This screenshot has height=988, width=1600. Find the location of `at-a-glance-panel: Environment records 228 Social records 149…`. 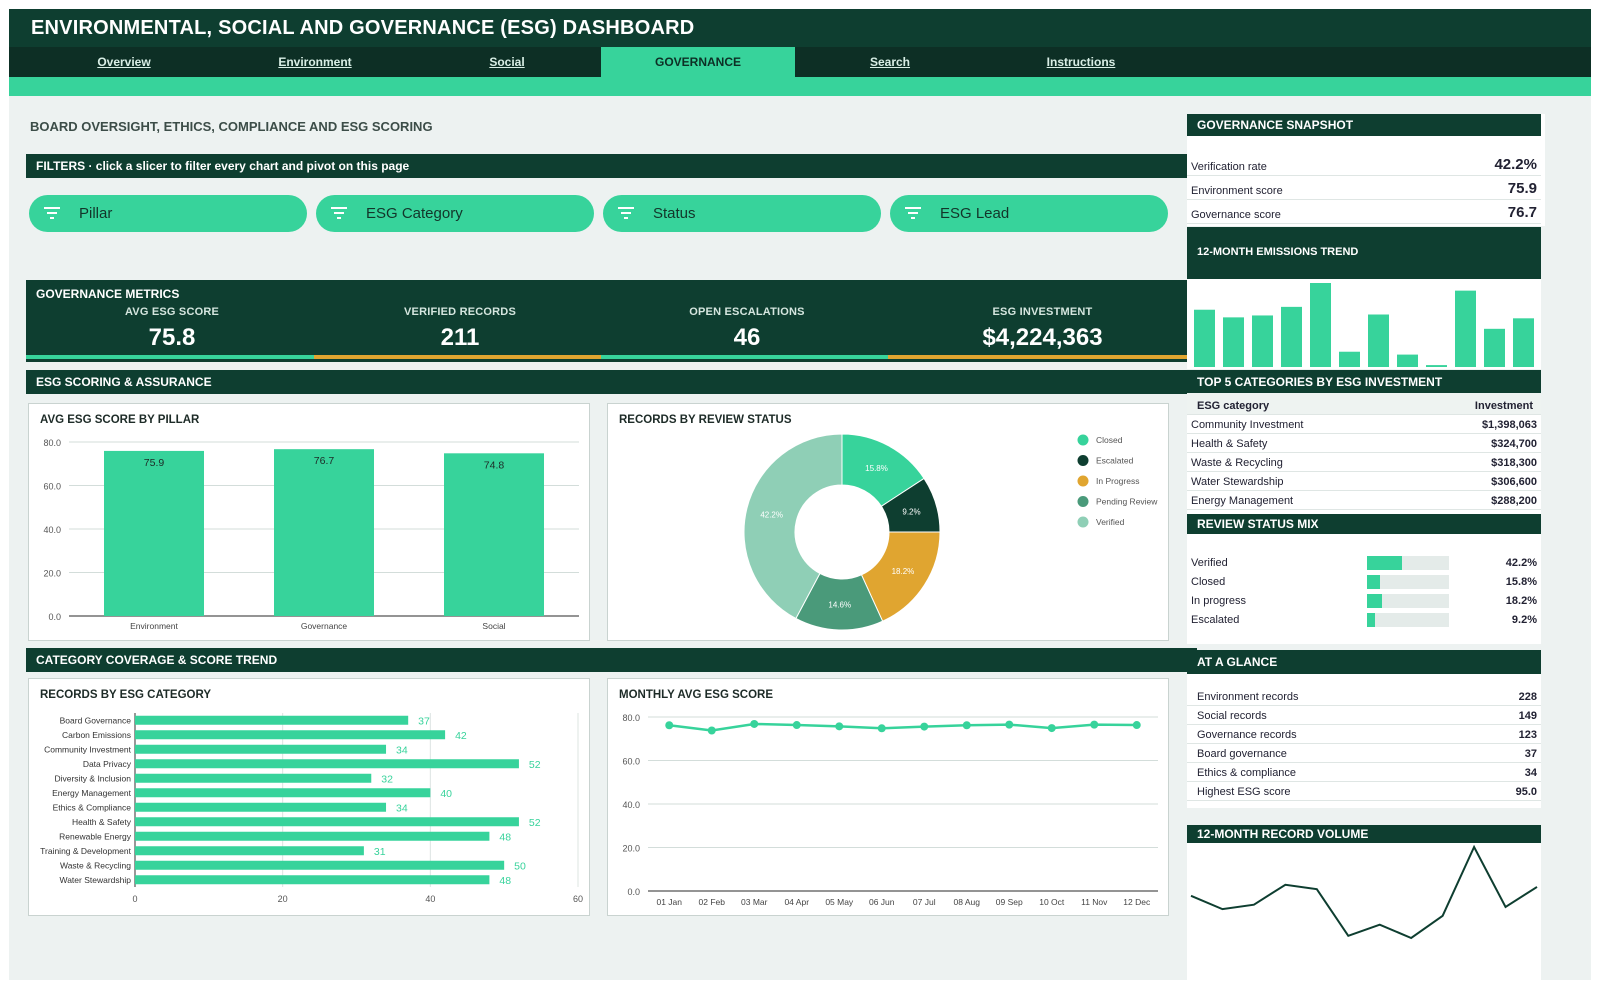

at-a-glance-panel: Environment records 228 Social records 149… is located at coordinates (1364, 741).